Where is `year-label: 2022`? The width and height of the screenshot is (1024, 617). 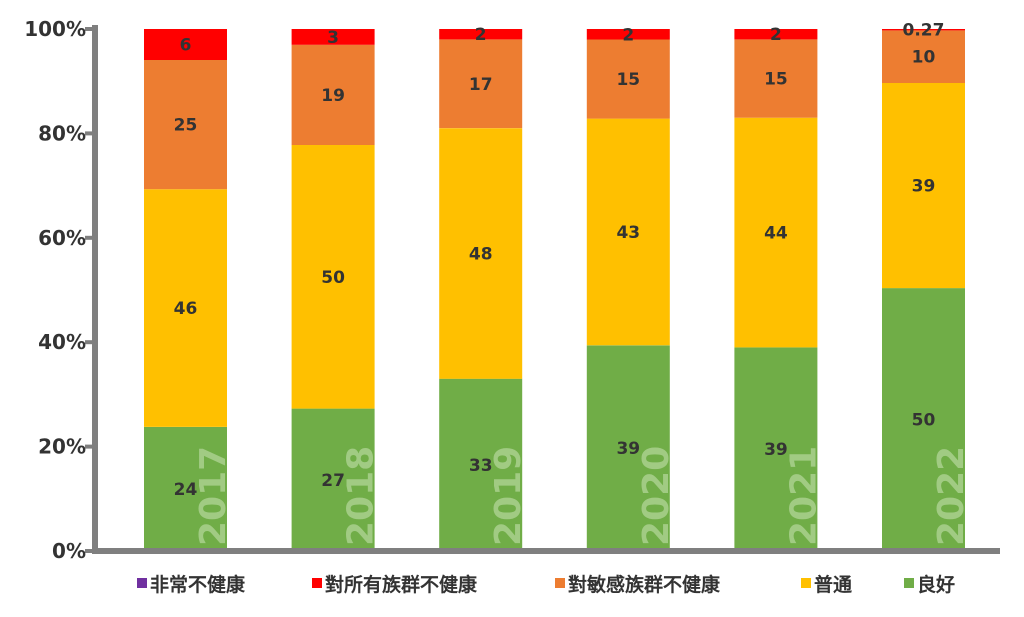
year-label: 2022 is located at coordinates (951, 496).